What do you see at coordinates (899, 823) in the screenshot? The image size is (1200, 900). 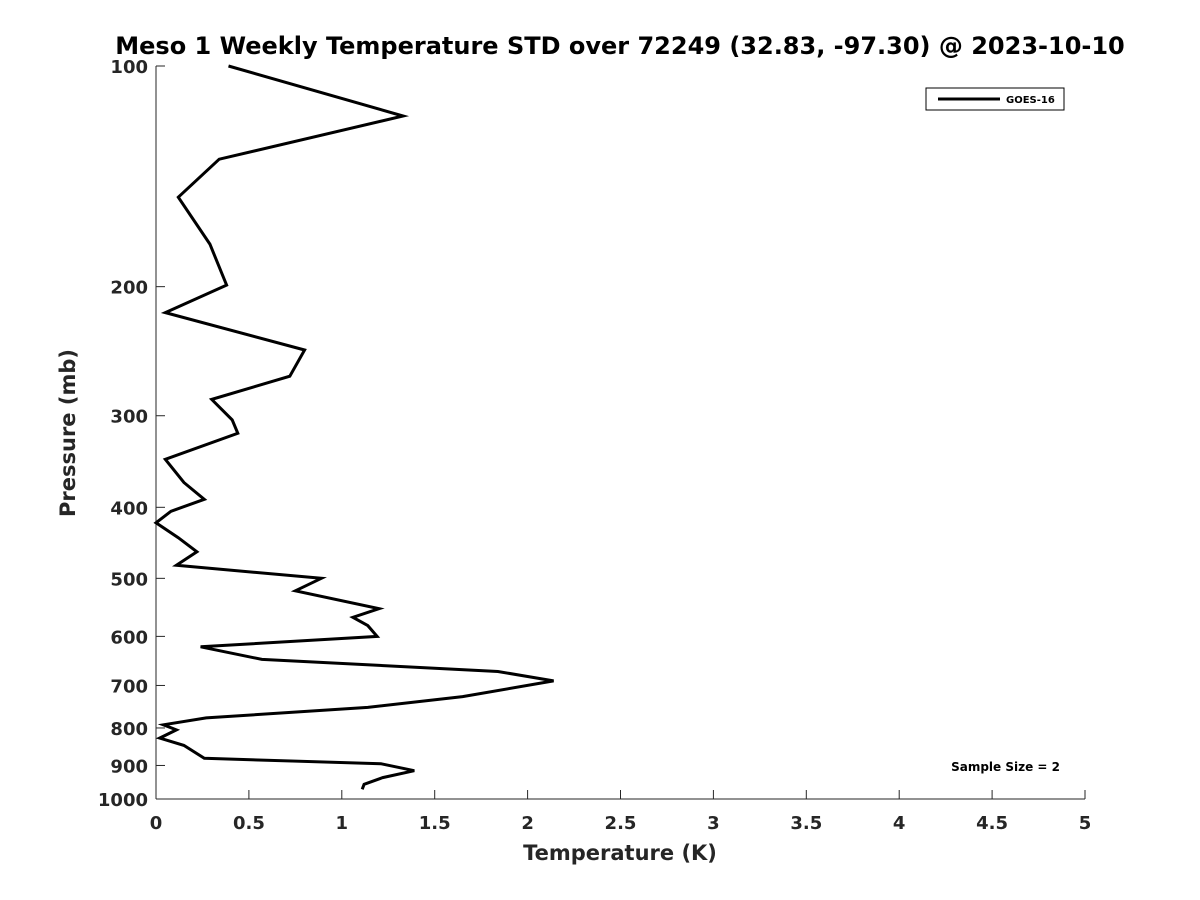 I see `x-tick-label: 4` at bounding box center [899, 823].